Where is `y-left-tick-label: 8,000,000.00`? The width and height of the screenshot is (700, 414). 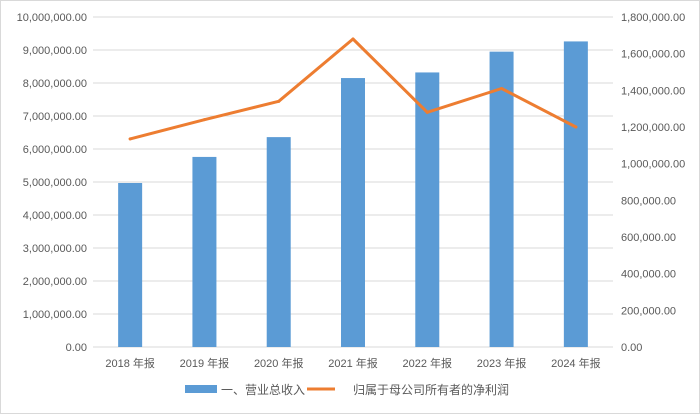 y-left-tick-label: 8,000,000.00 is located at coordinates (55, 84).